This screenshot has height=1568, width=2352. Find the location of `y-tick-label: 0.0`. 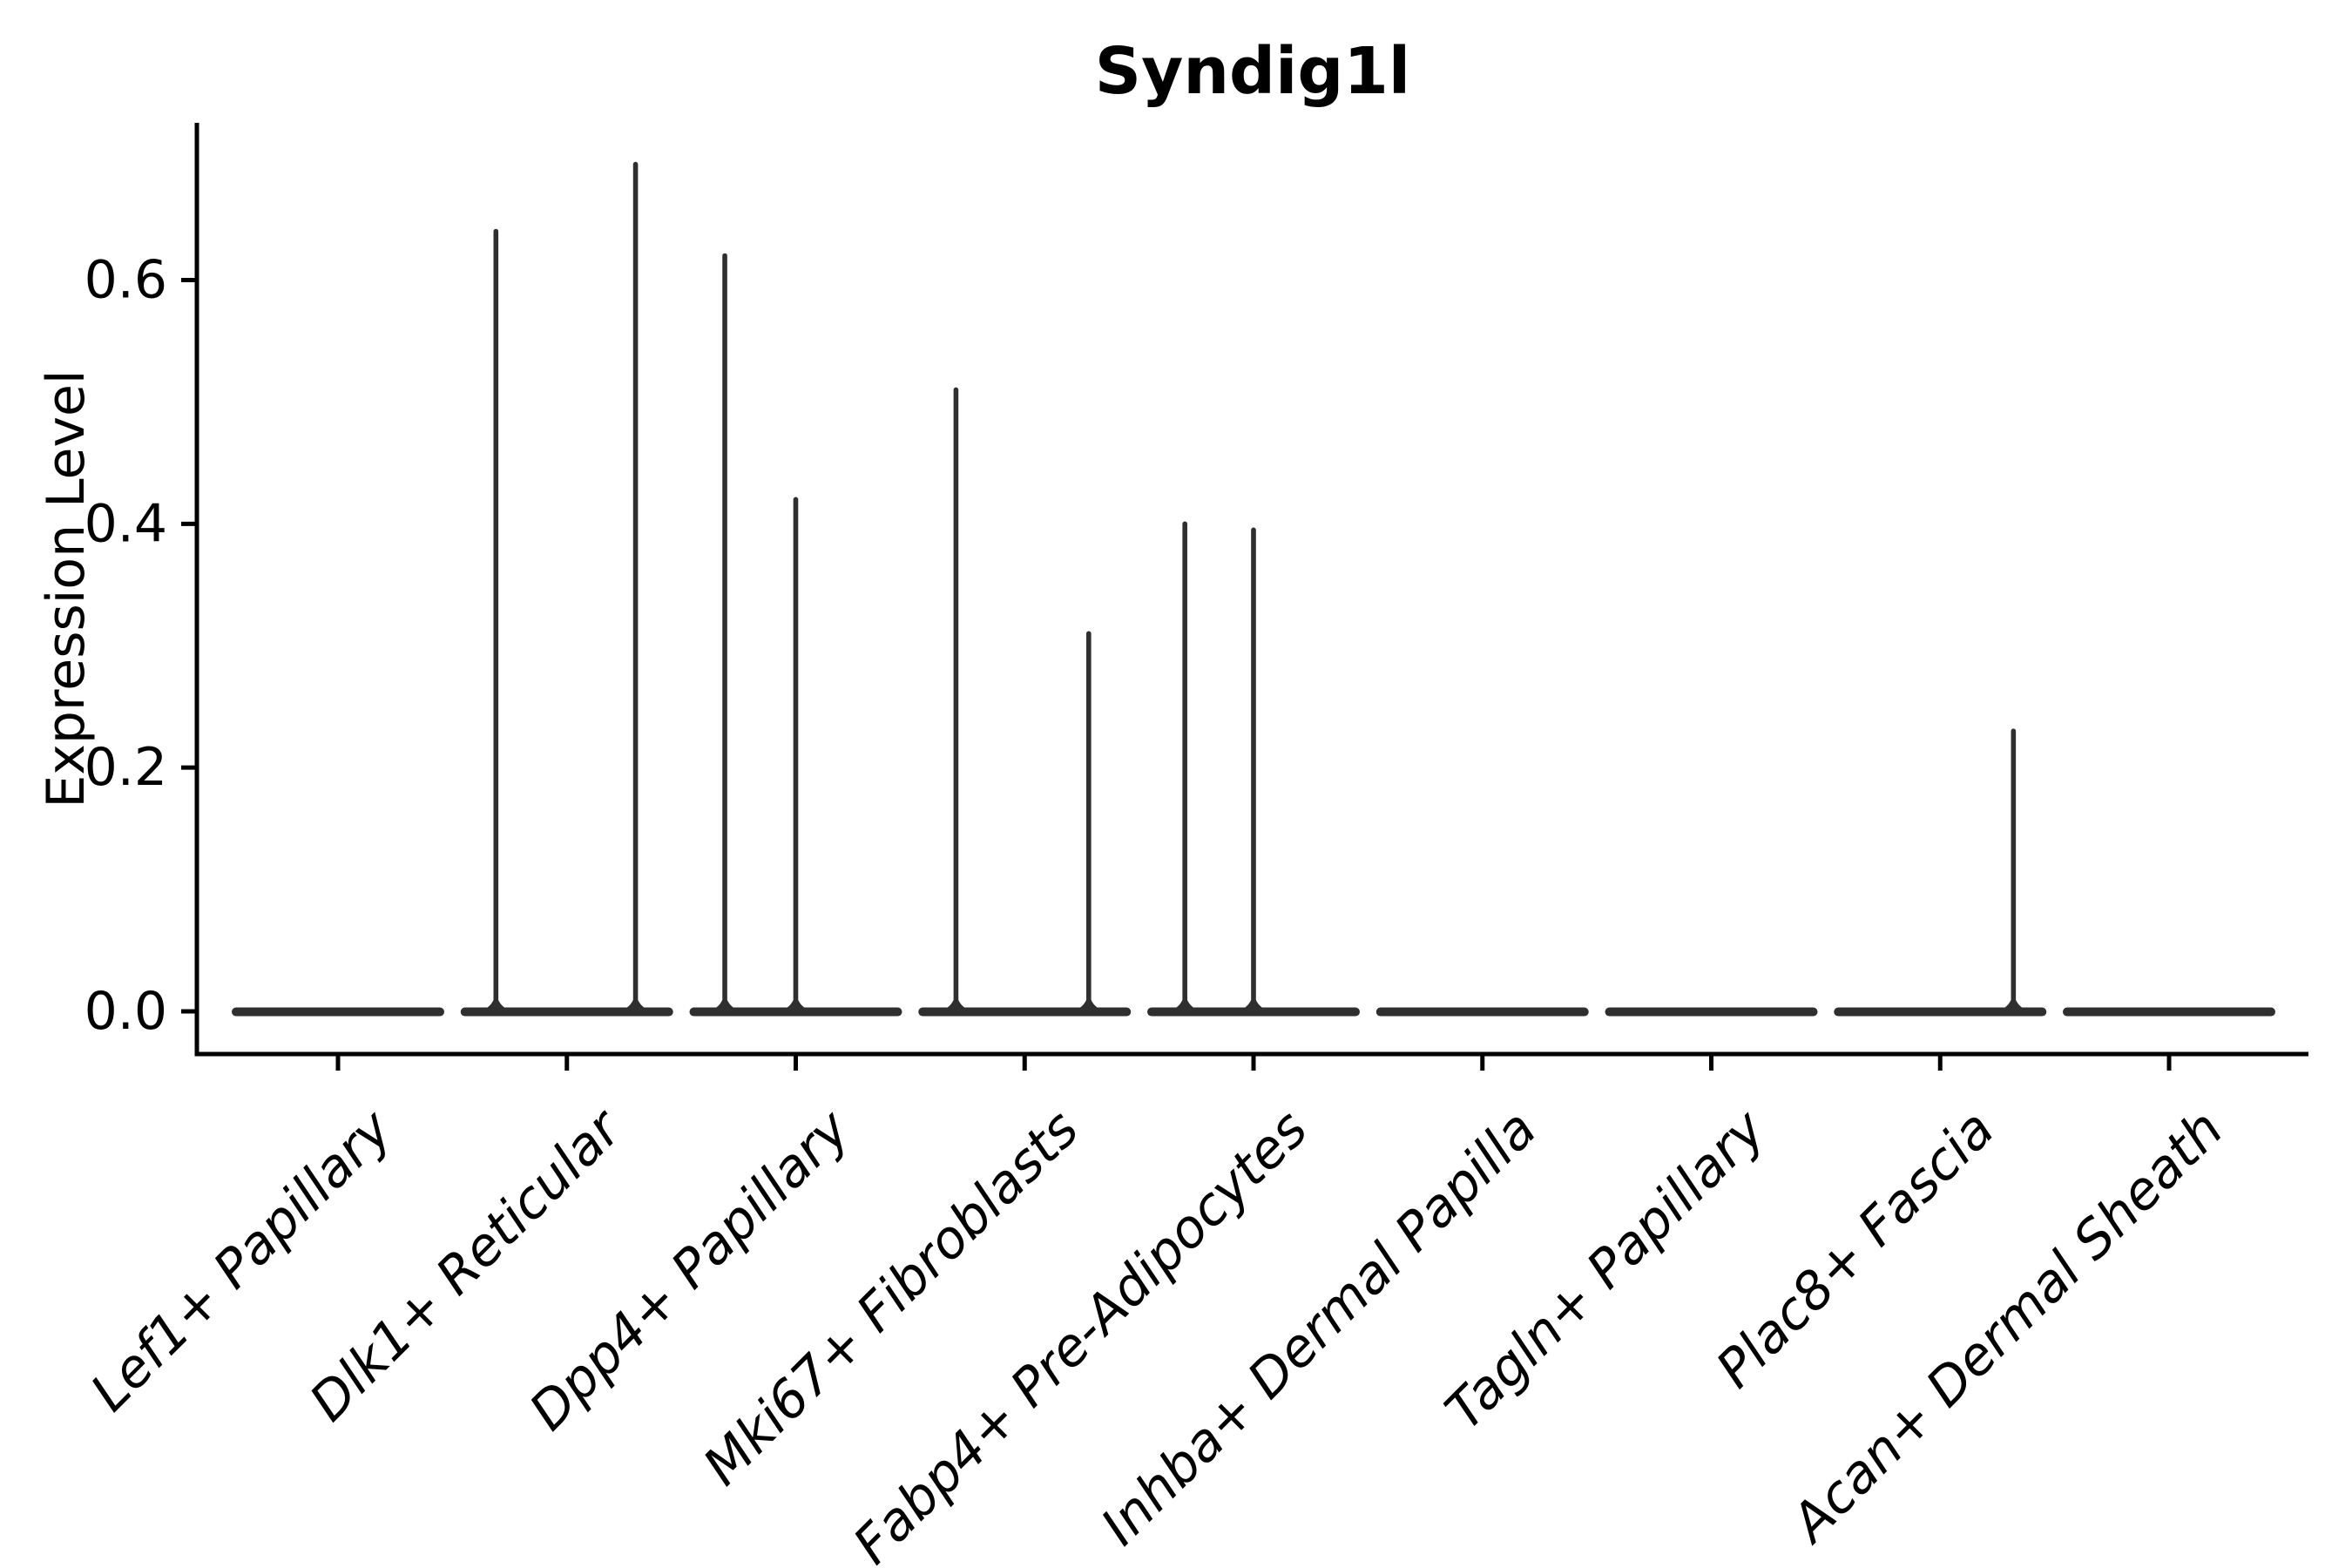

y-tick-label: 0.0 is located at coordinates (125, 1012).